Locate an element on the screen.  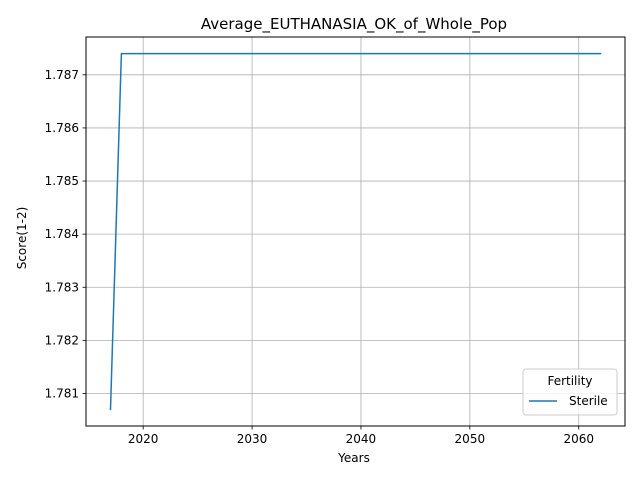
x-axis-label: Years is located at coordinates (353, 458).